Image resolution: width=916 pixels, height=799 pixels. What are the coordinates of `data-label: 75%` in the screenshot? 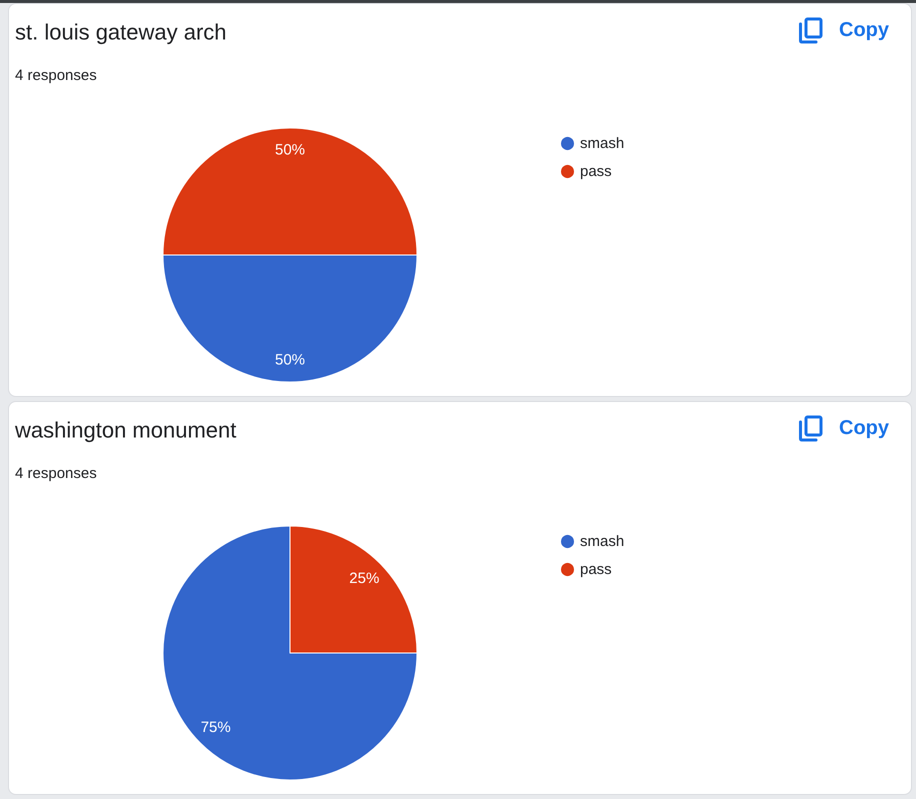 It's located at (215, 727).